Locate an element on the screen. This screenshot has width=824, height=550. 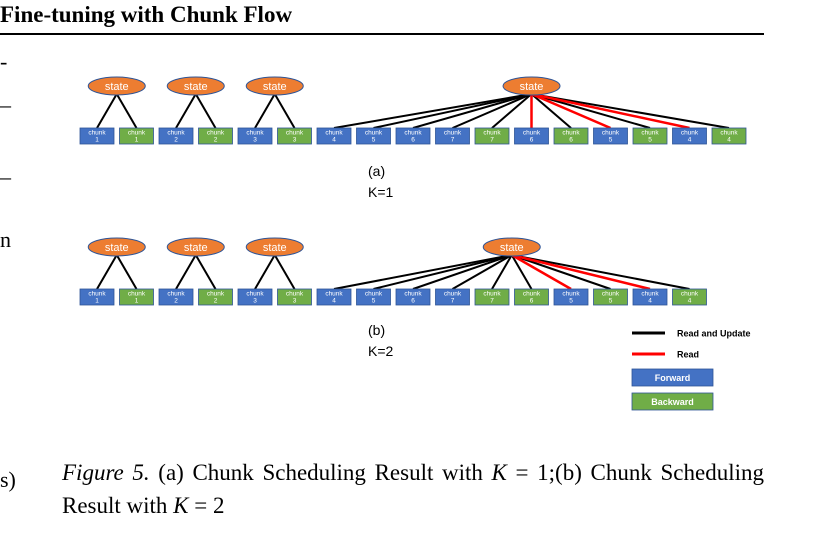
panel-a-chunk-number: 4 is located at coordinates (334, 140).